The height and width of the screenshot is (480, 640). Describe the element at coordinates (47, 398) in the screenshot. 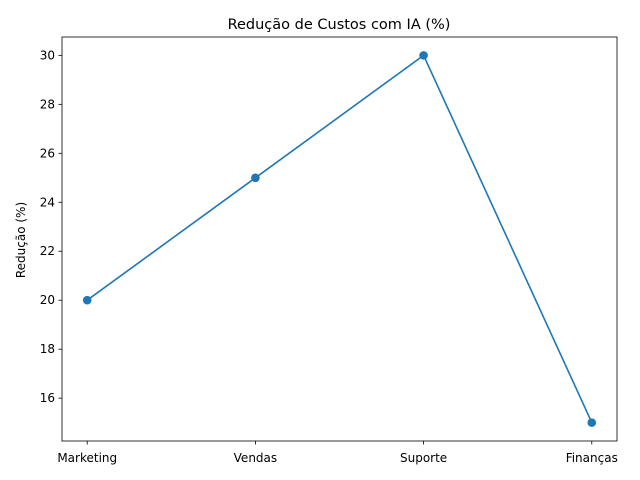

I see `y-tick-label: 16` at that location.